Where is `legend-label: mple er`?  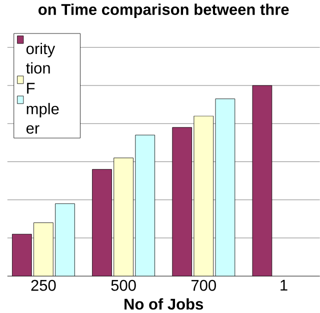
legend-label: mple er is located at coordinates (42, 118).